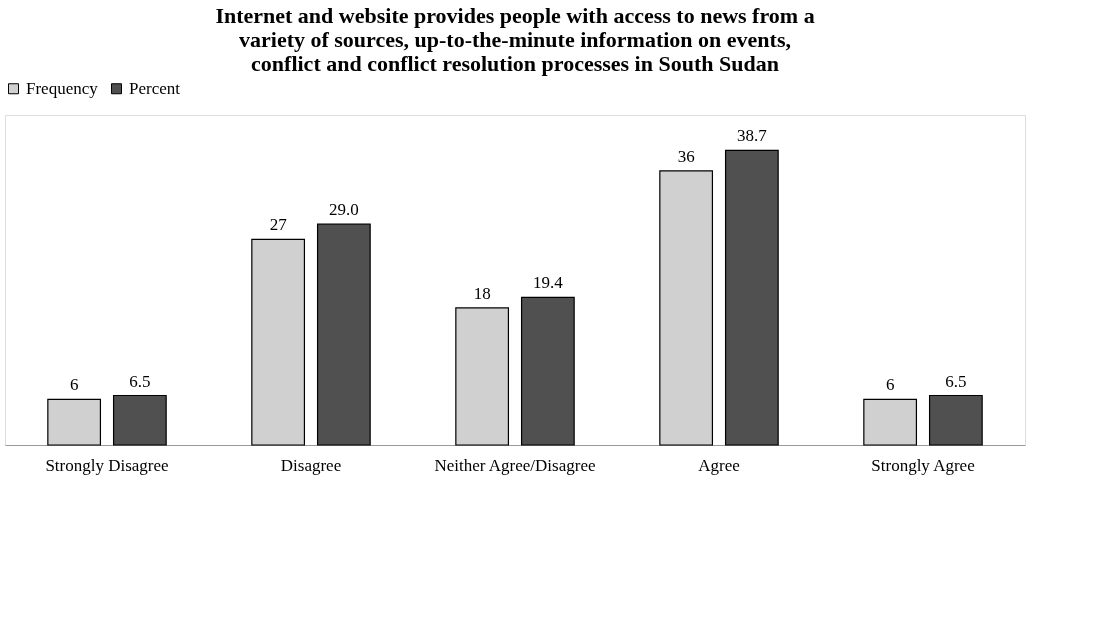 The width and height of the screenshot is (1100, 618). I want to click on legend-label: Frequency, so click(62, 88).